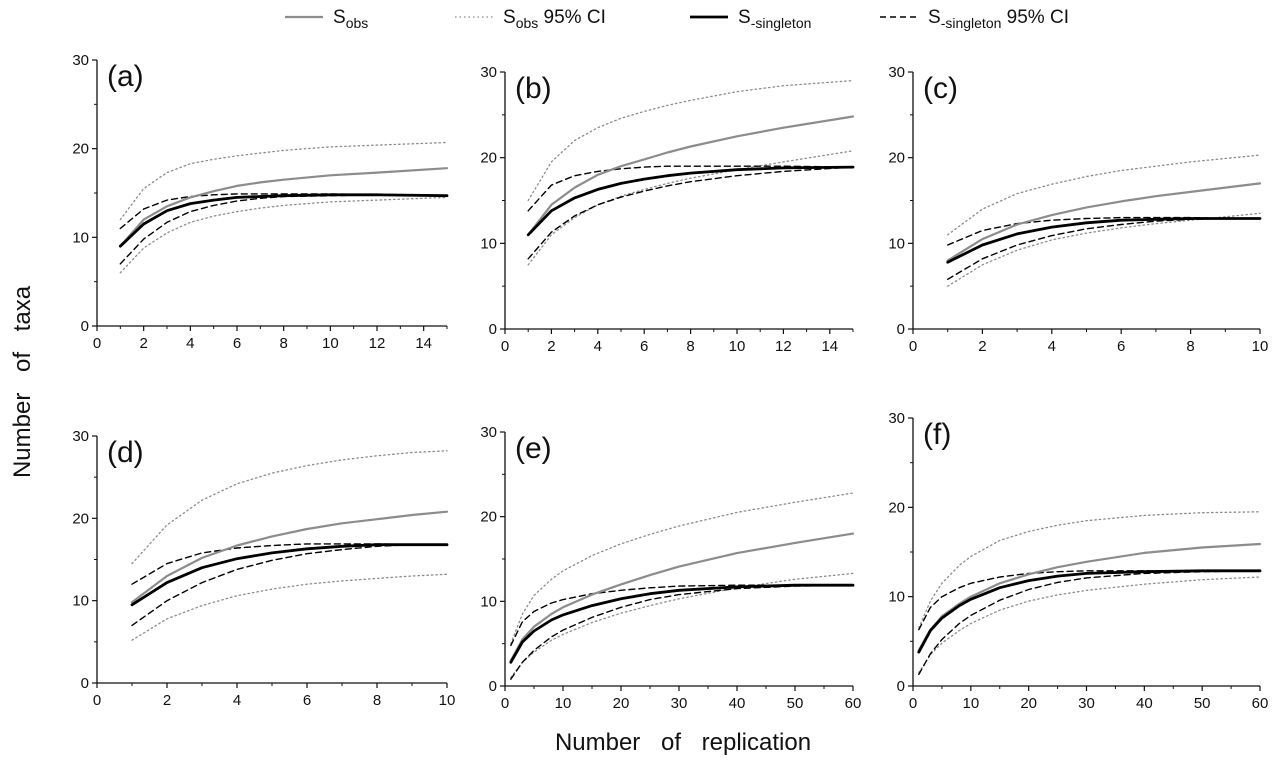  I want to click on panel-f: 0 10 20 30 40 50 60 0 10 20 30 (f), so click(1078, 561).